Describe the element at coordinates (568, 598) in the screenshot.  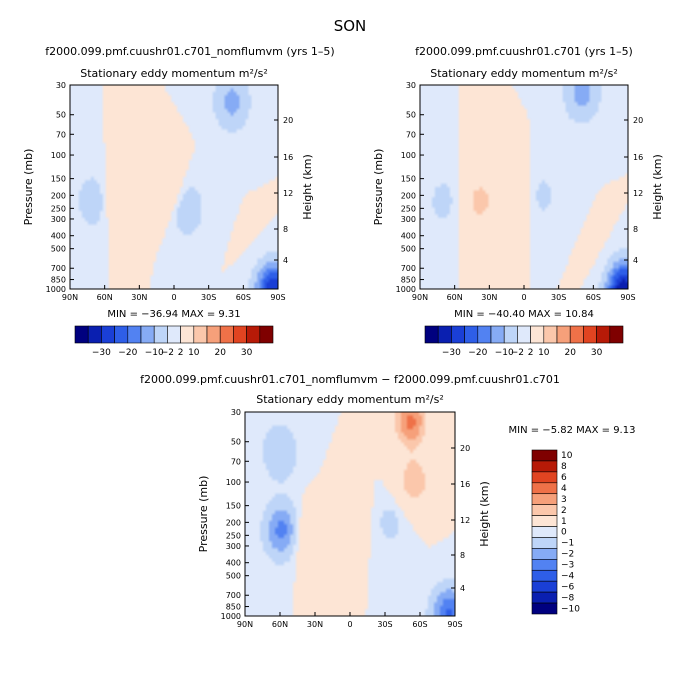
I see `colorbar-label: −8` at that location.